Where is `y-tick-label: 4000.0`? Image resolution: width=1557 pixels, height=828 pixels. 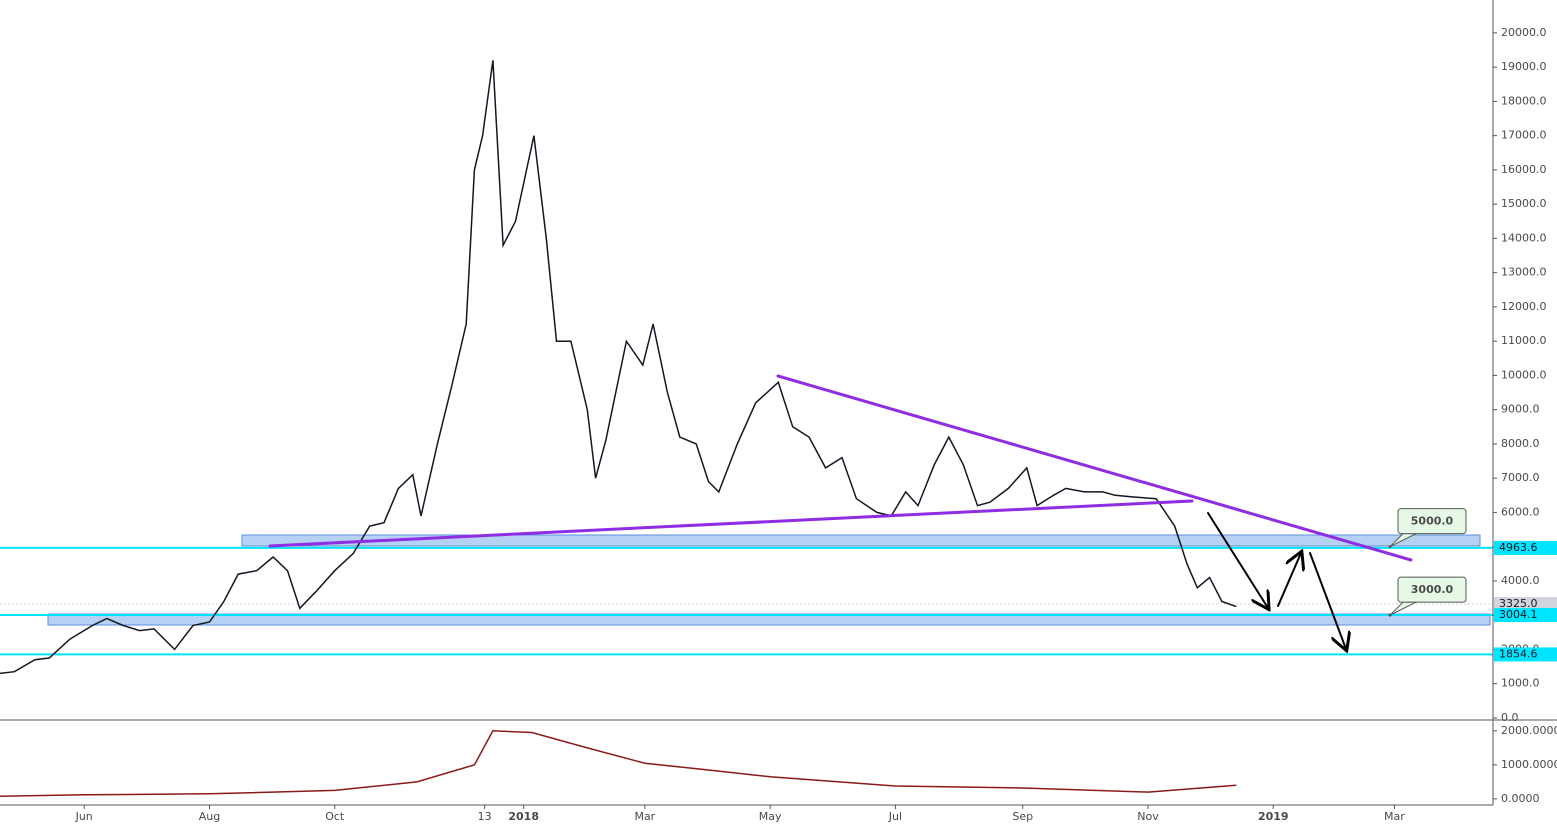 y-tick-label: 4000.0 is located at coordinates (1520, 580).